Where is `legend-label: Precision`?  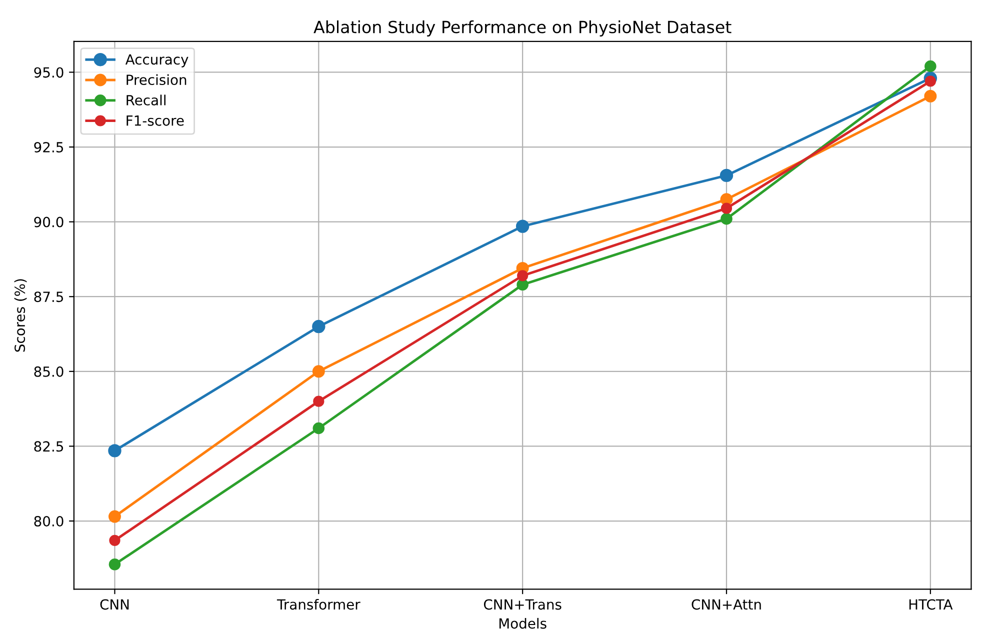 legend-label: Precision is located at coordinates (156, 80).